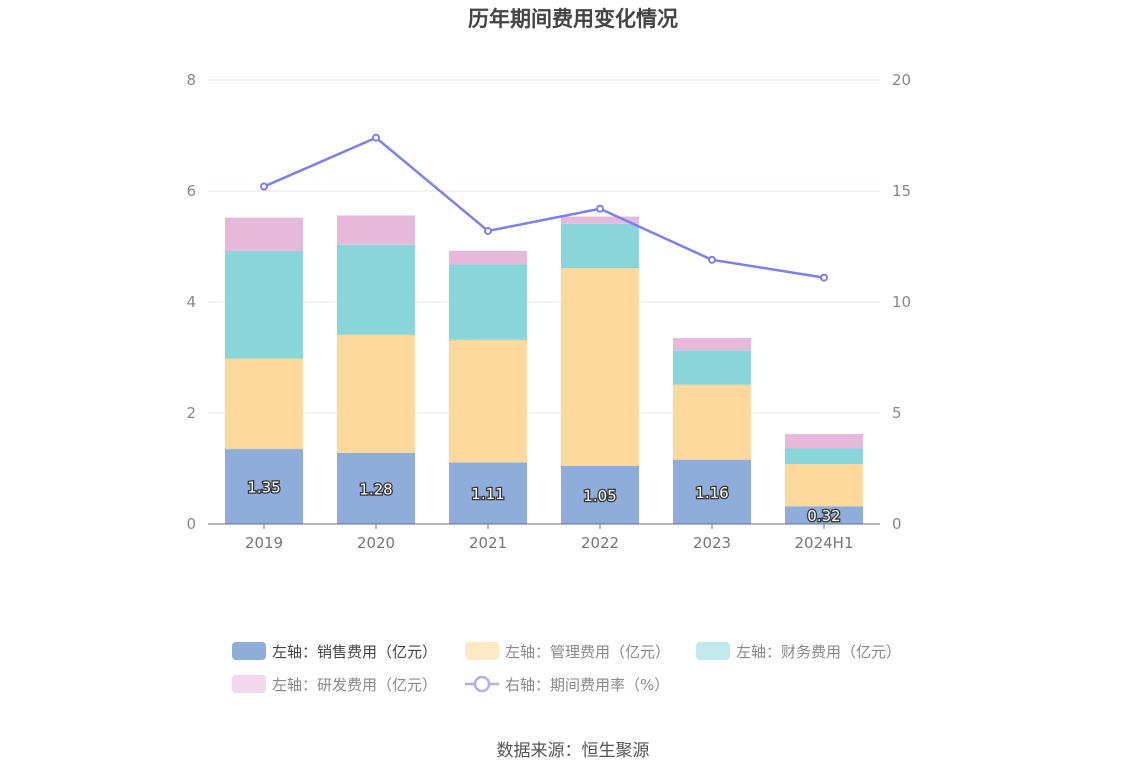  I want to click on legend-label: 左轴：销售费用（亿元）, so click(354, 652).